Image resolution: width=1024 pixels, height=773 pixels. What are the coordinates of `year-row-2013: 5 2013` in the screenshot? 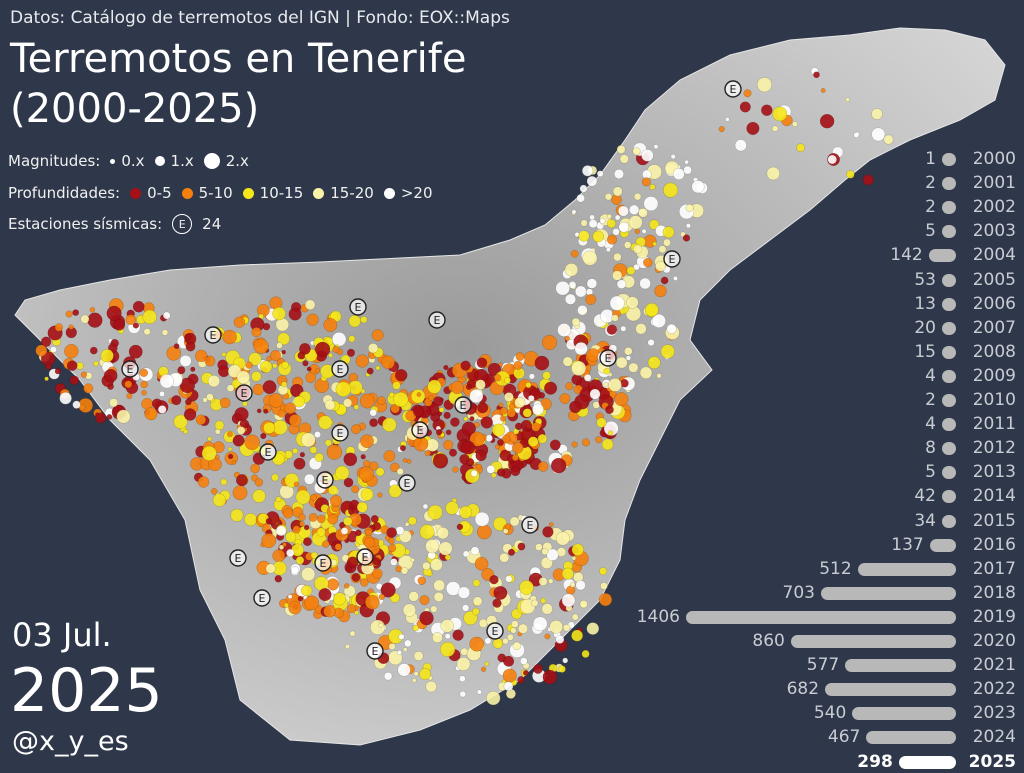 It's located at (806, 472).